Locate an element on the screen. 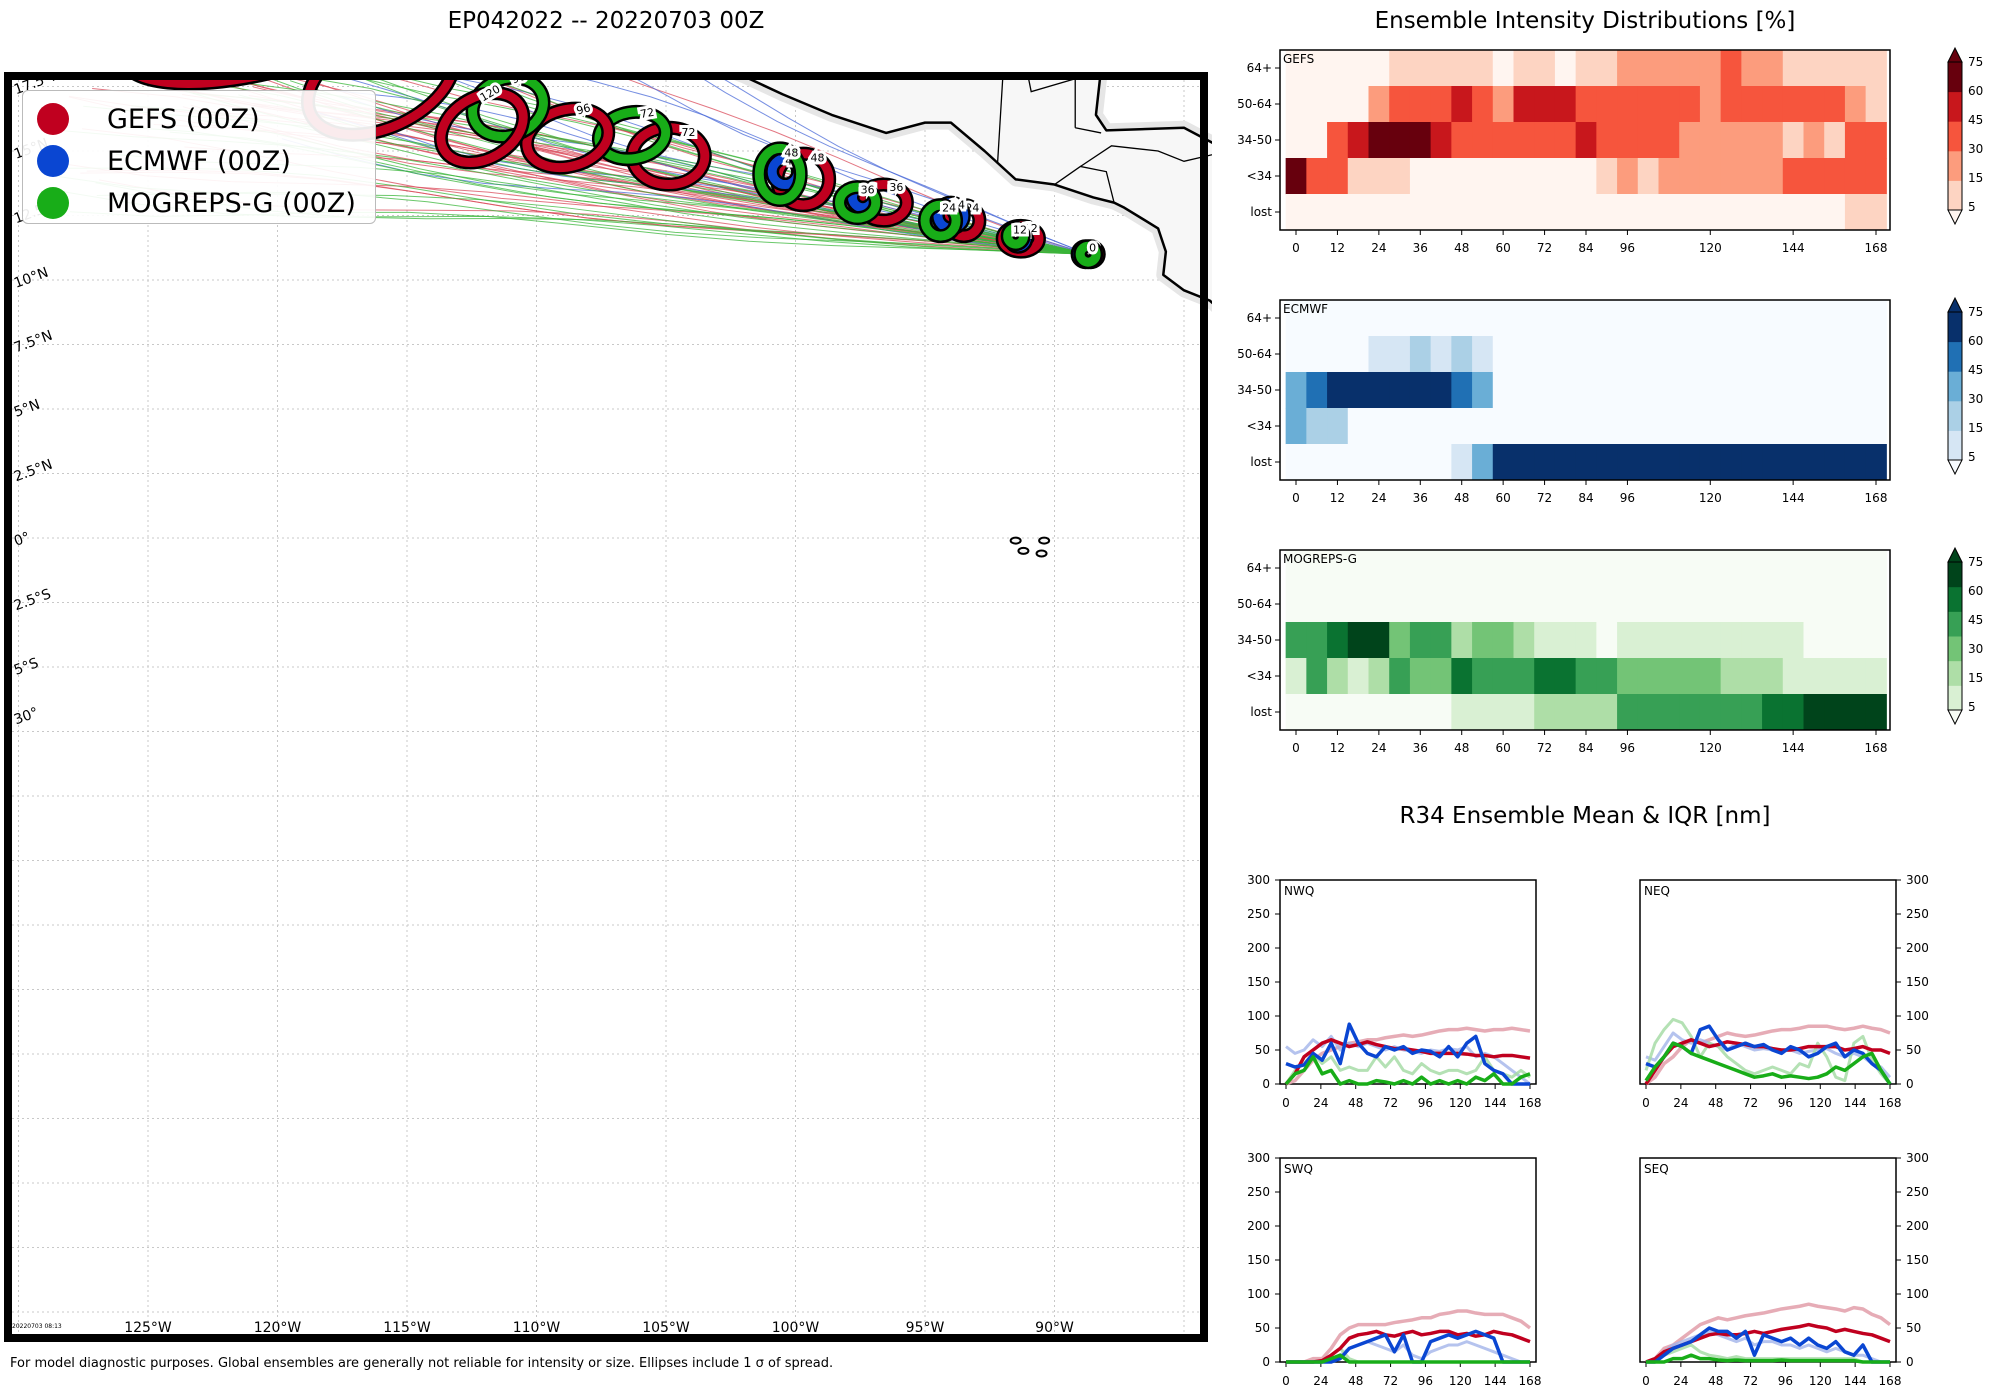 The width and height of the screenshot is (2000, 1400). hour-label: 120 is located at coordinates (1710, 748).